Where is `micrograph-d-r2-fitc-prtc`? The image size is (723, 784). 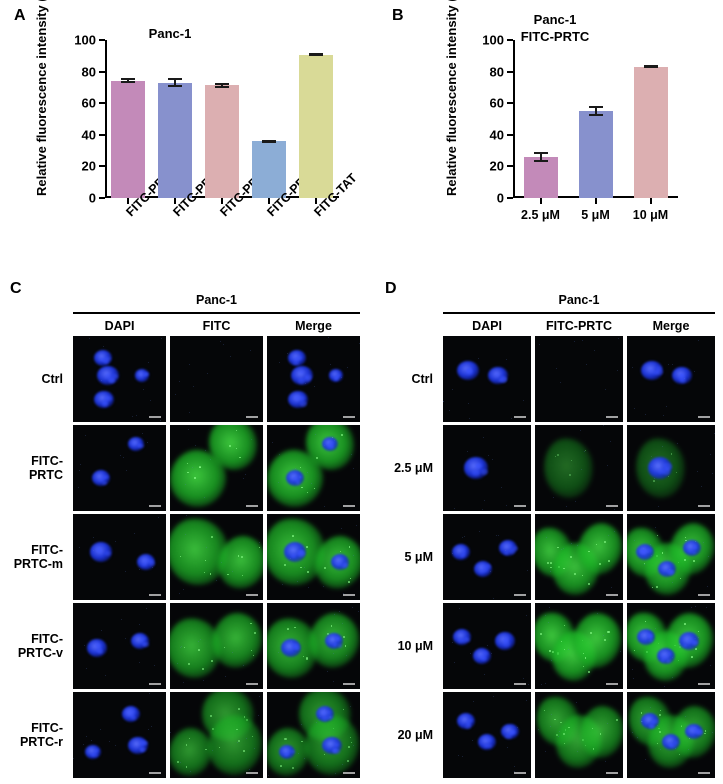
micrograph-d-r2-fitc-prtc is located at coordinates (579, 468).